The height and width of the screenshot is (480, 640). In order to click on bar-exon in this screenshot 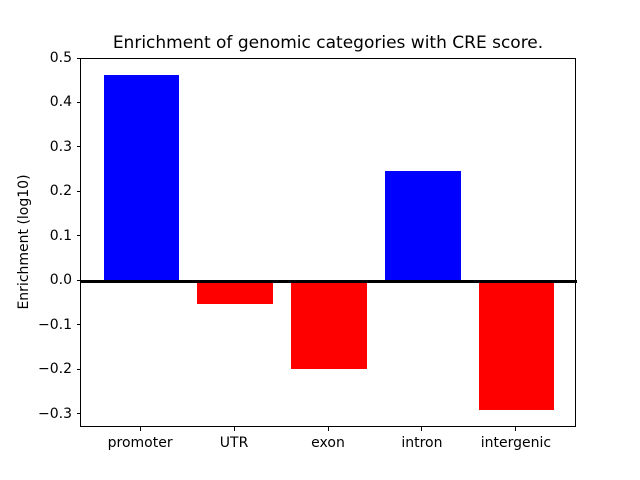, I will do `click(329, 325)`.